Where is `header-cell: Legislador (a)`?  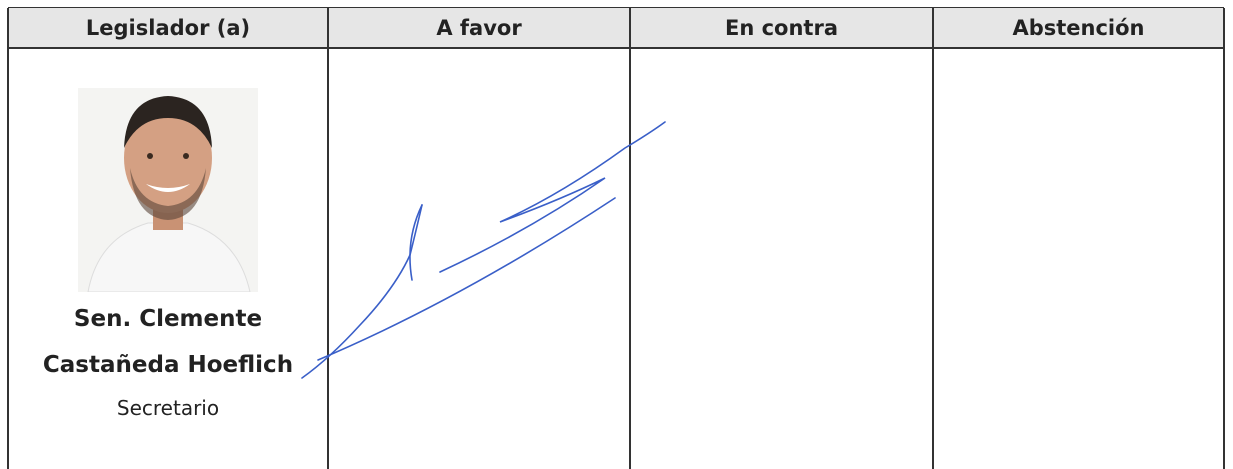
header-cell: Legislador (a) is located at coordinates (168, 28).